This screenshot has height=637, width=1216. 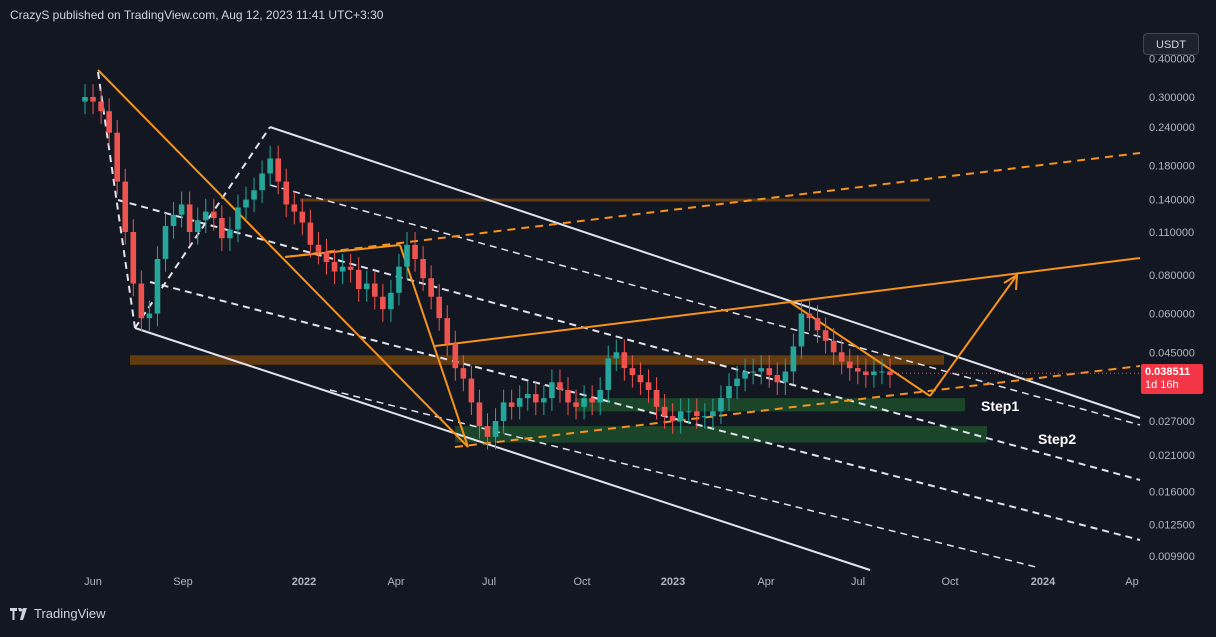 What do you see at coordinates (965, 280) in the screenshot?
I see `orange-long-resistance-line` at bounding box center [965, 280].